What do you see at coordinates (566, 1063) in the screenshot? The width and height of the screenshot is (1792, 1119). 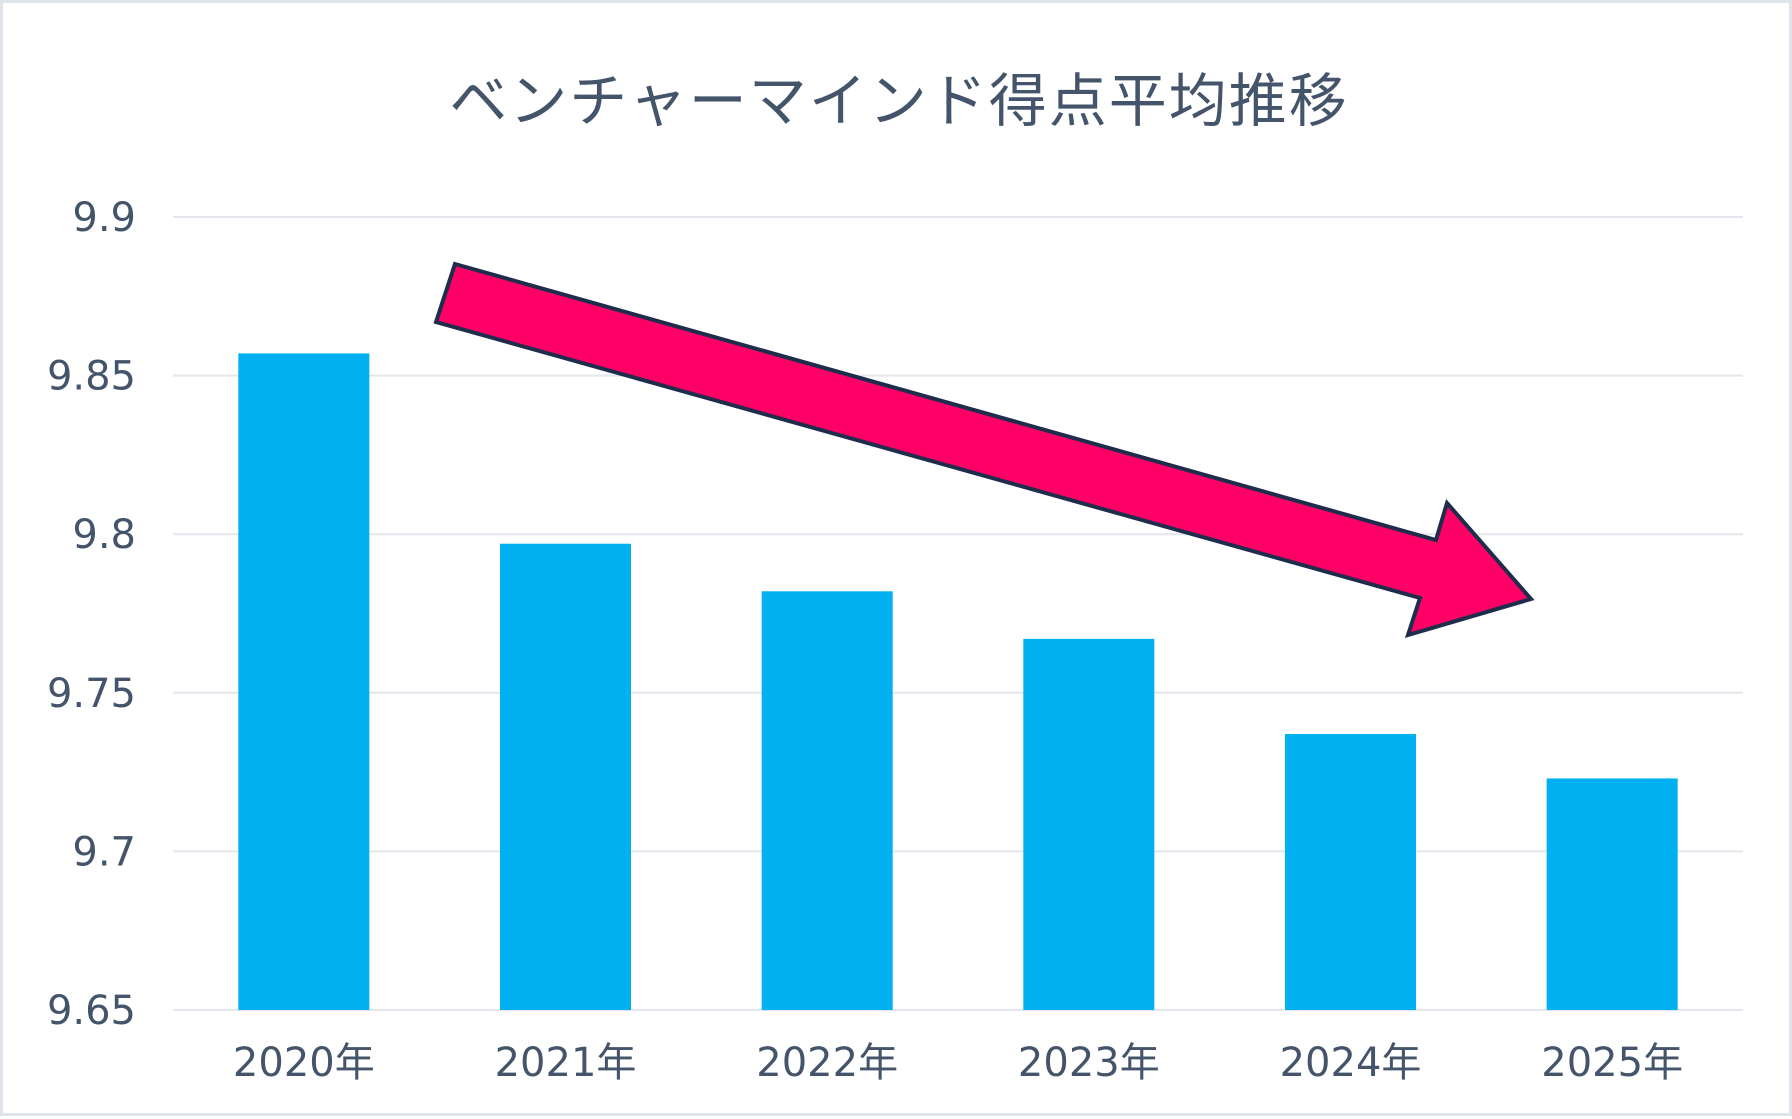 I see `x-tick-label: 2021年` at bounding box center [566, 1063].